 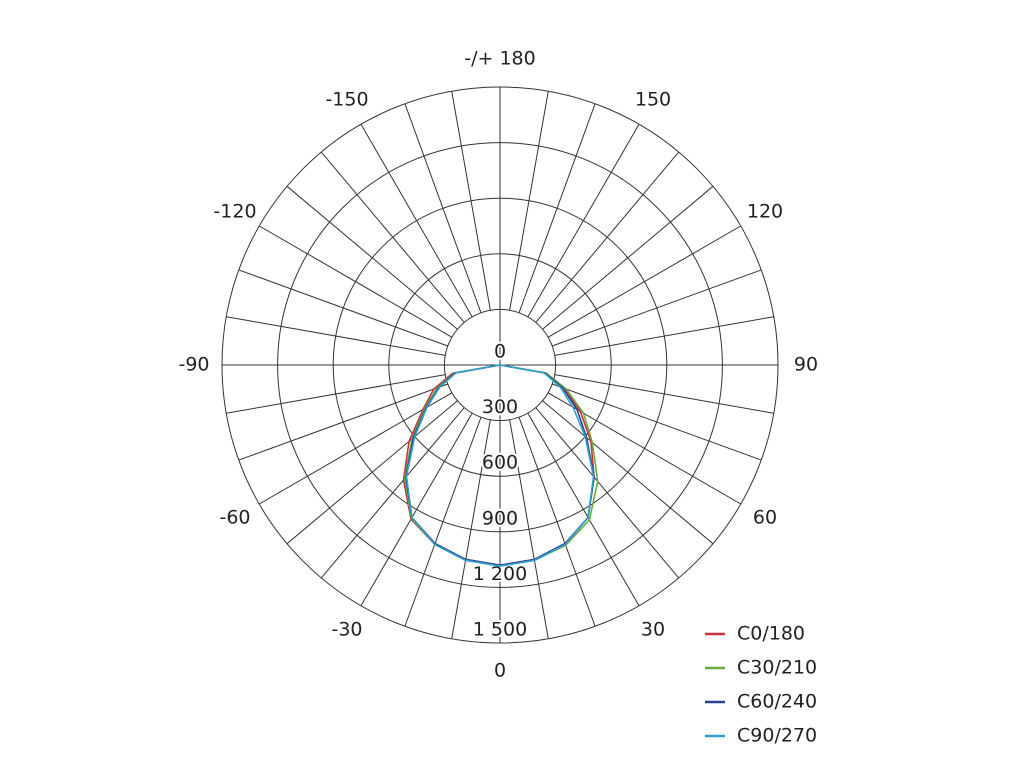 What do you see at coordinates (500, 518) in the screenshot?
I see `radial-tick-label: 900` at bounding box center [500, 518].